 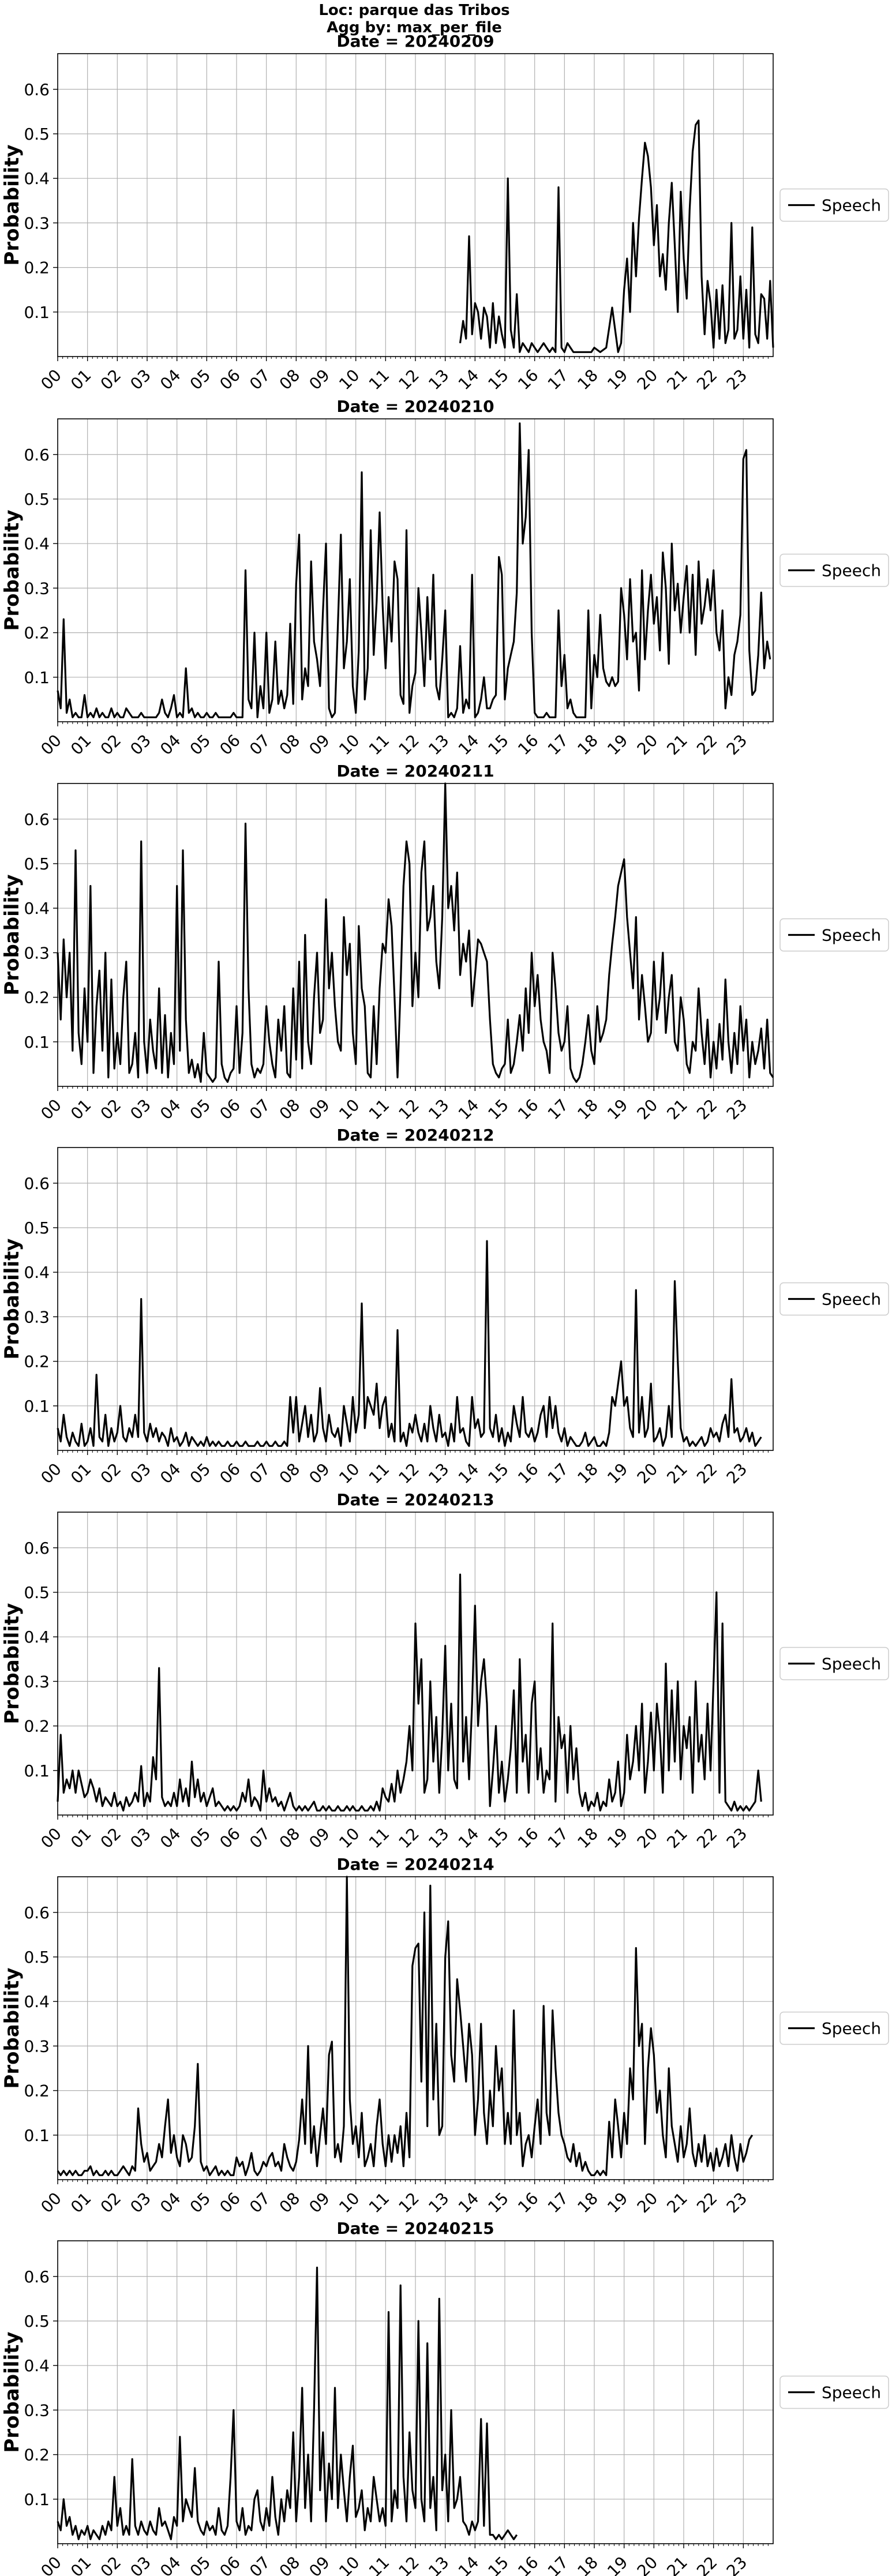 What do you see at coordinates (51, 1474) in the screenshot?
I see `x-tick-label: 00` at bounding box center [51, 1474].